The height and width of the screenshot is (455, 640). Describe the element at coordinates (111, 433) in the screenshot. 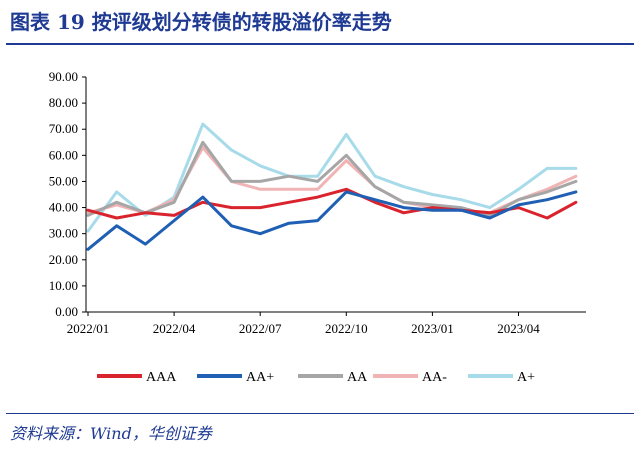

I see `source-note: 资料来源：Wind，华创证券` at that location.